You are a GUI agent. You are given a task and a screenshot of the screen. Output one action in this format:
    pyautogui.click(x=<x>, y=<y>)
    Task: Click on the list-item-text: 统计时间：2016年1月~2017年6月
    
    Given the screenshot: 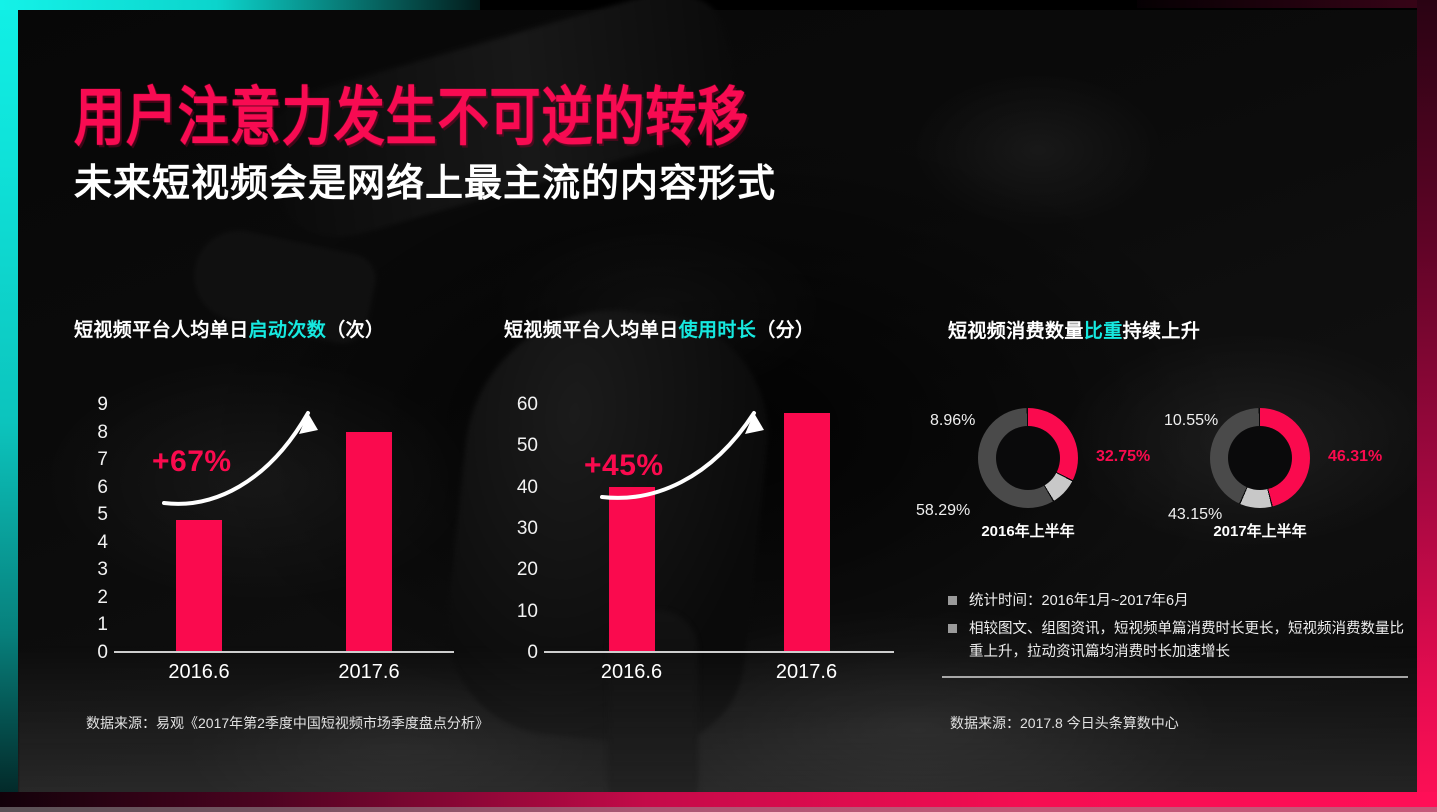 What is the action you would take?
    pyautogui.click(x=1079, y=601)
    